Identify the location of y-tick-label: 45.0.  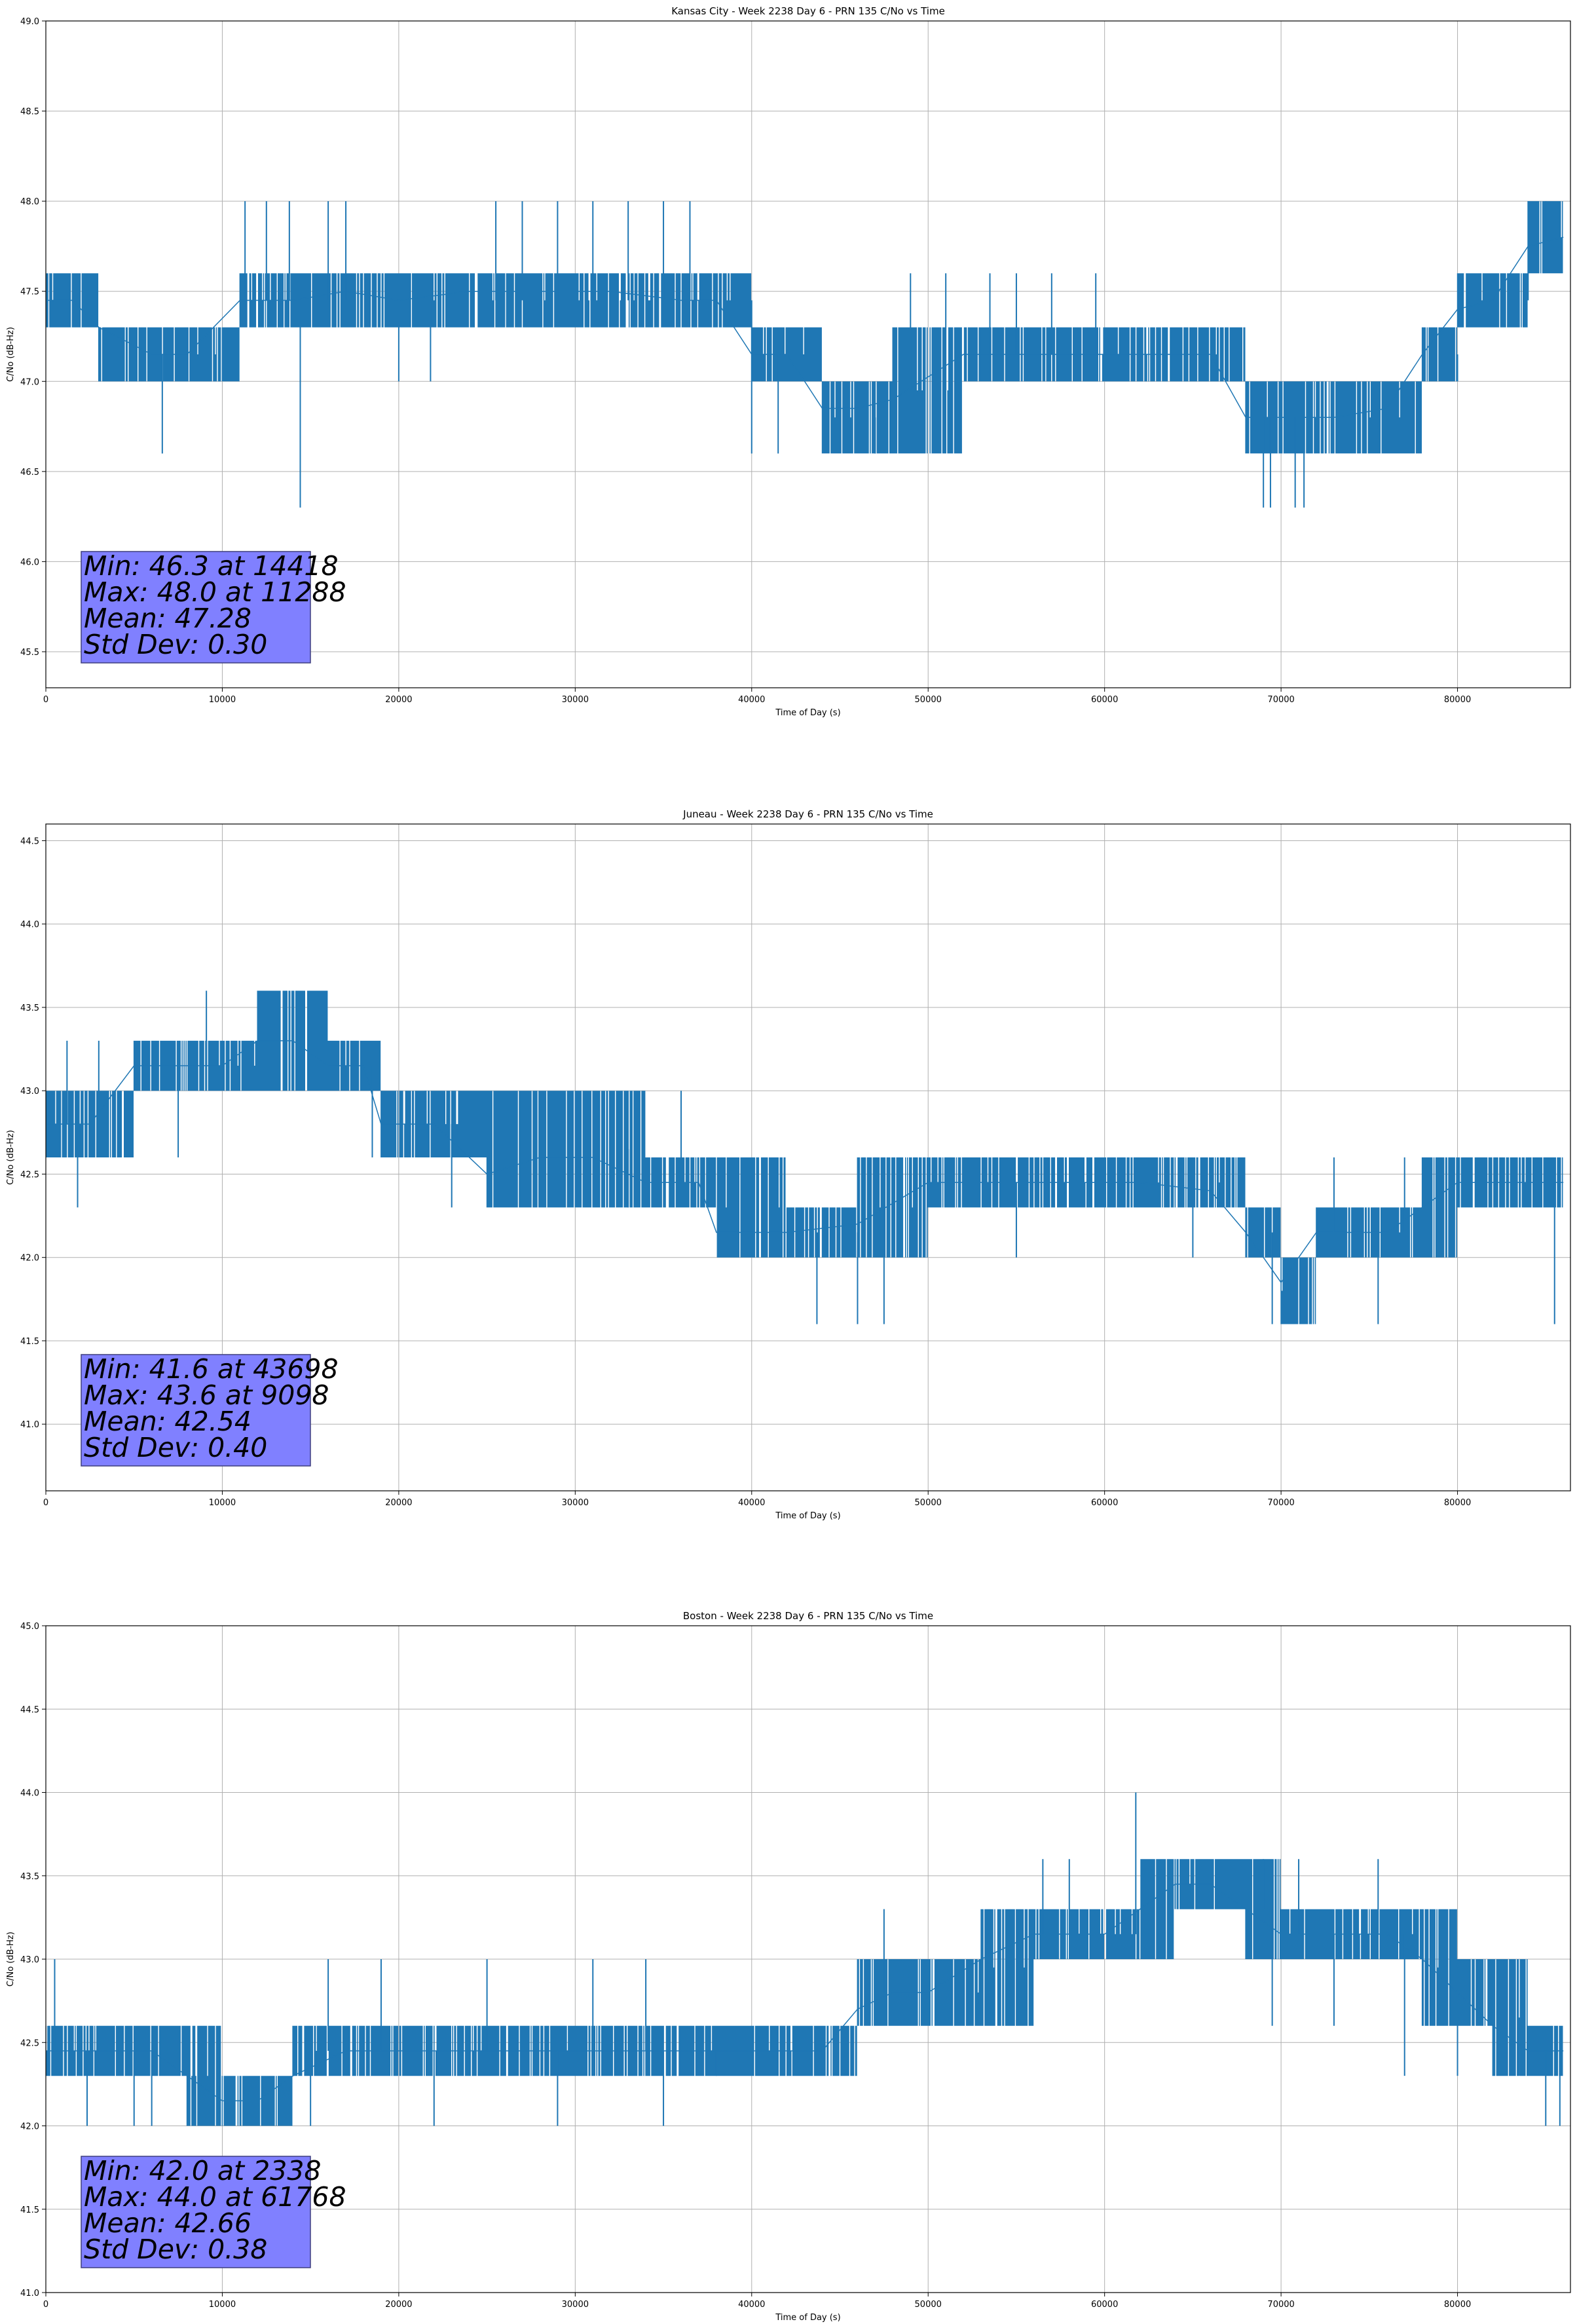
(29, 1627).